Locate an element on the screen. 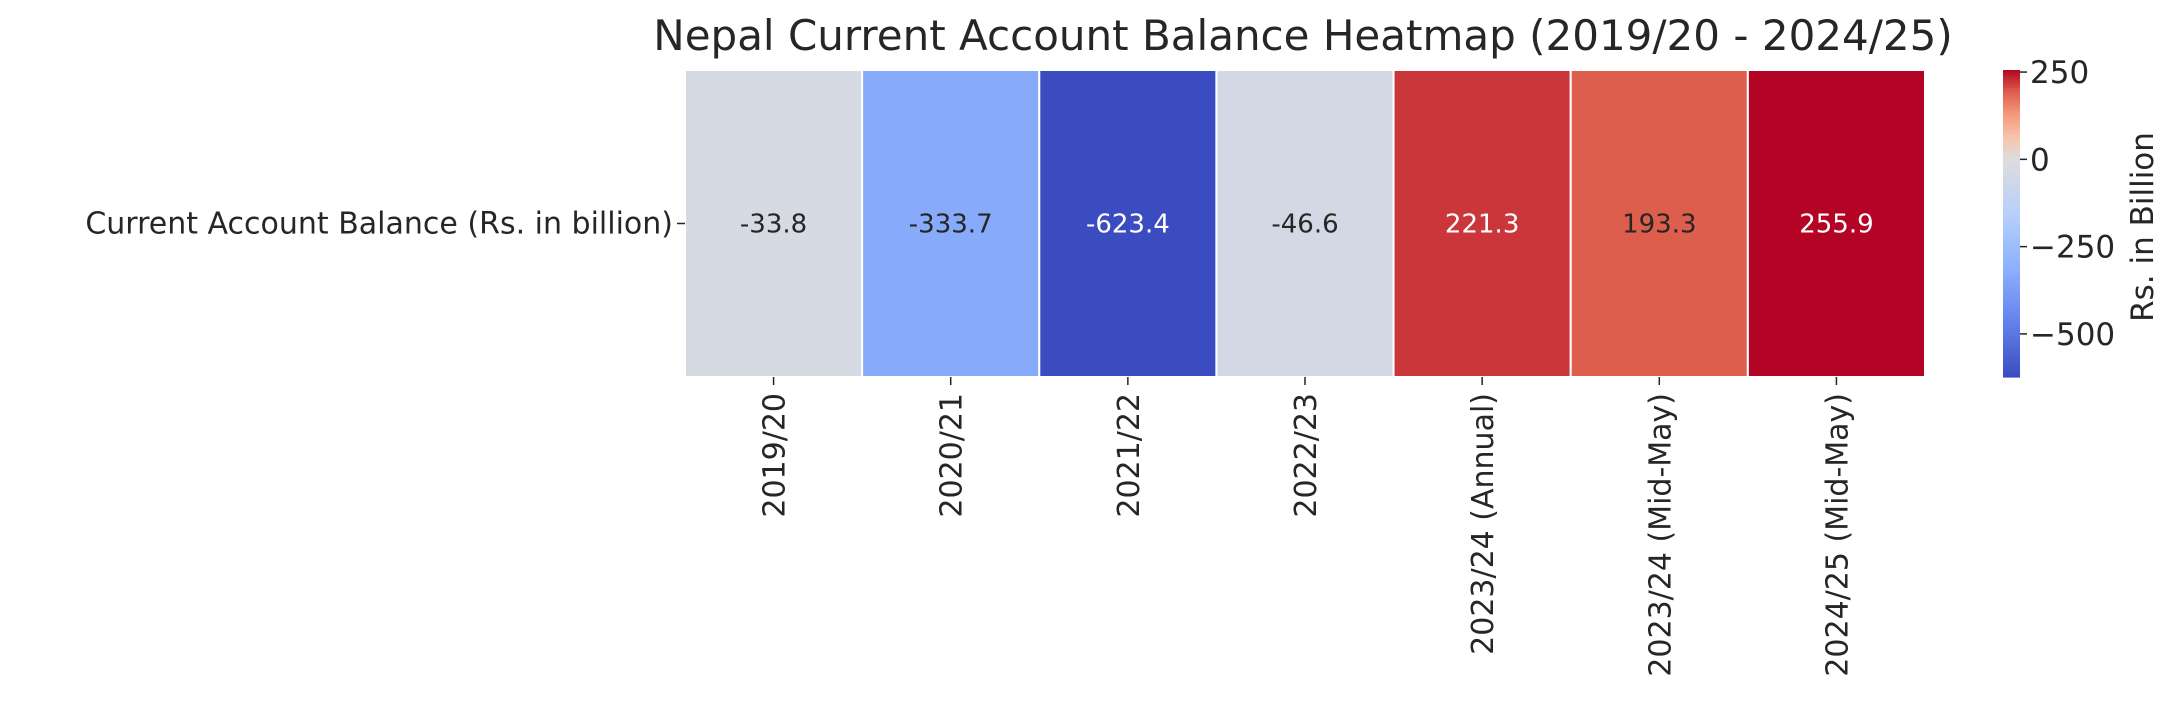 The image size is (2181, 724). cell-value-label: -33.8 is located at coordinates (773, 225).